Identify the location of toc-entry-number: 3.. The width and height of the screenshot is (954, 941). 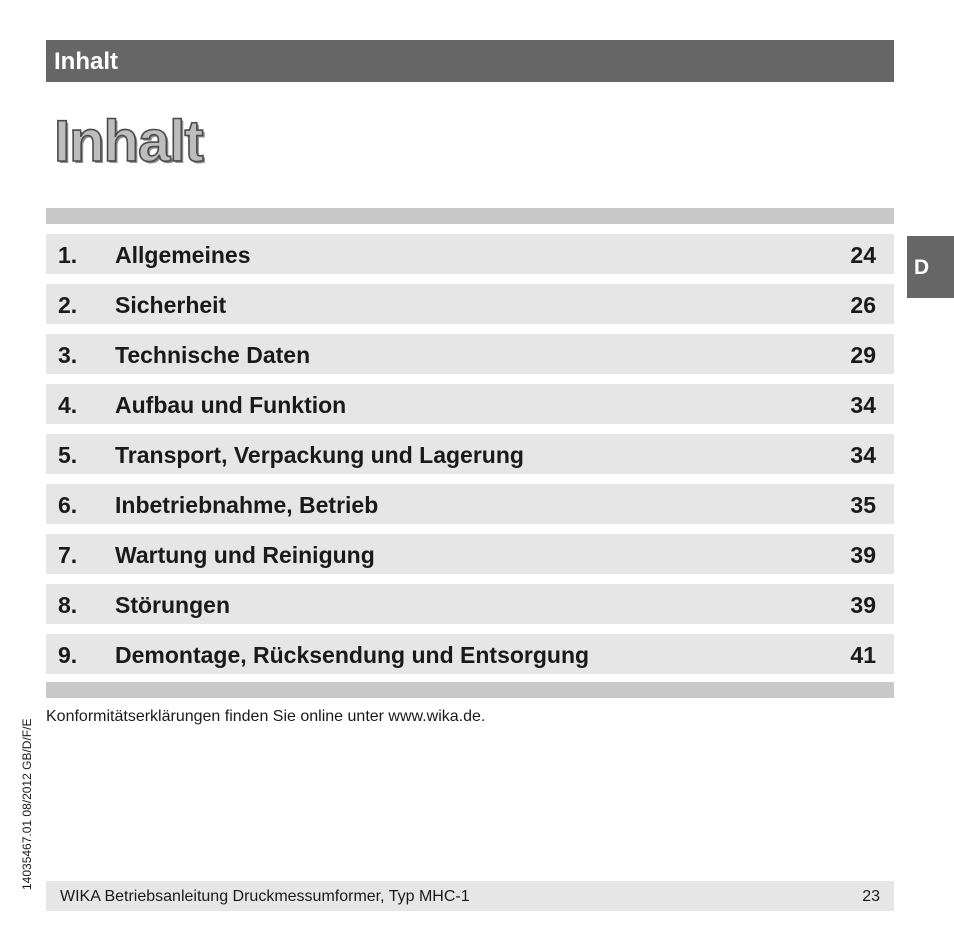
(68, 355).